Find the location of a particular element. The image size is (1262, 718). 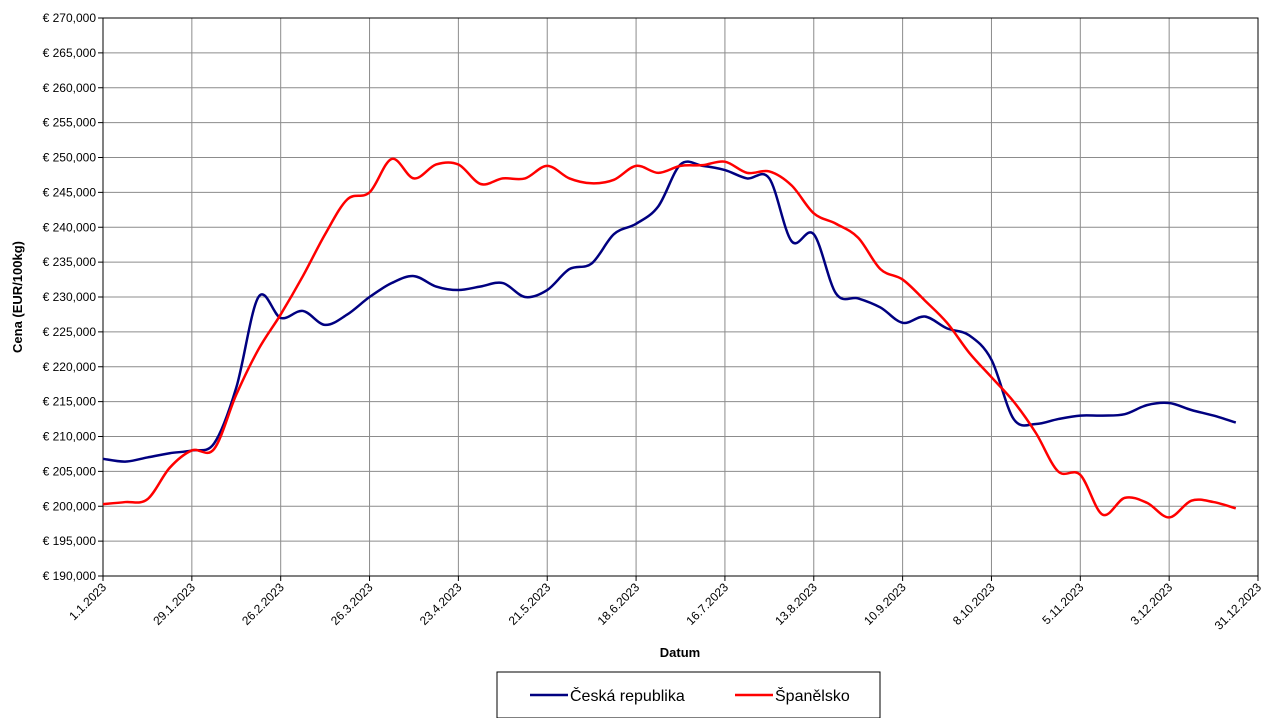

y-tick-label: € 200,000 is located at coordinates (70, 506).